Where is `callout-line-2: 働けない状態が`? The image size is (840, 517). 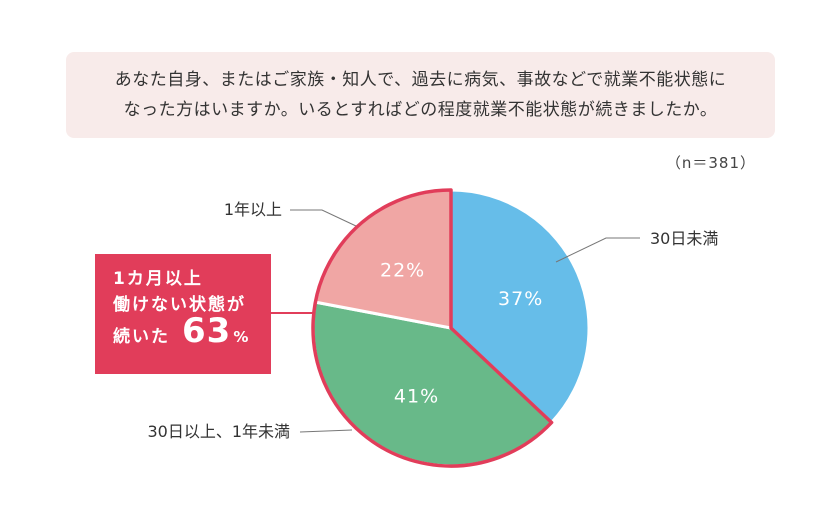
callout-line-2: 働けない状態が is located at coordinates (179, 305).